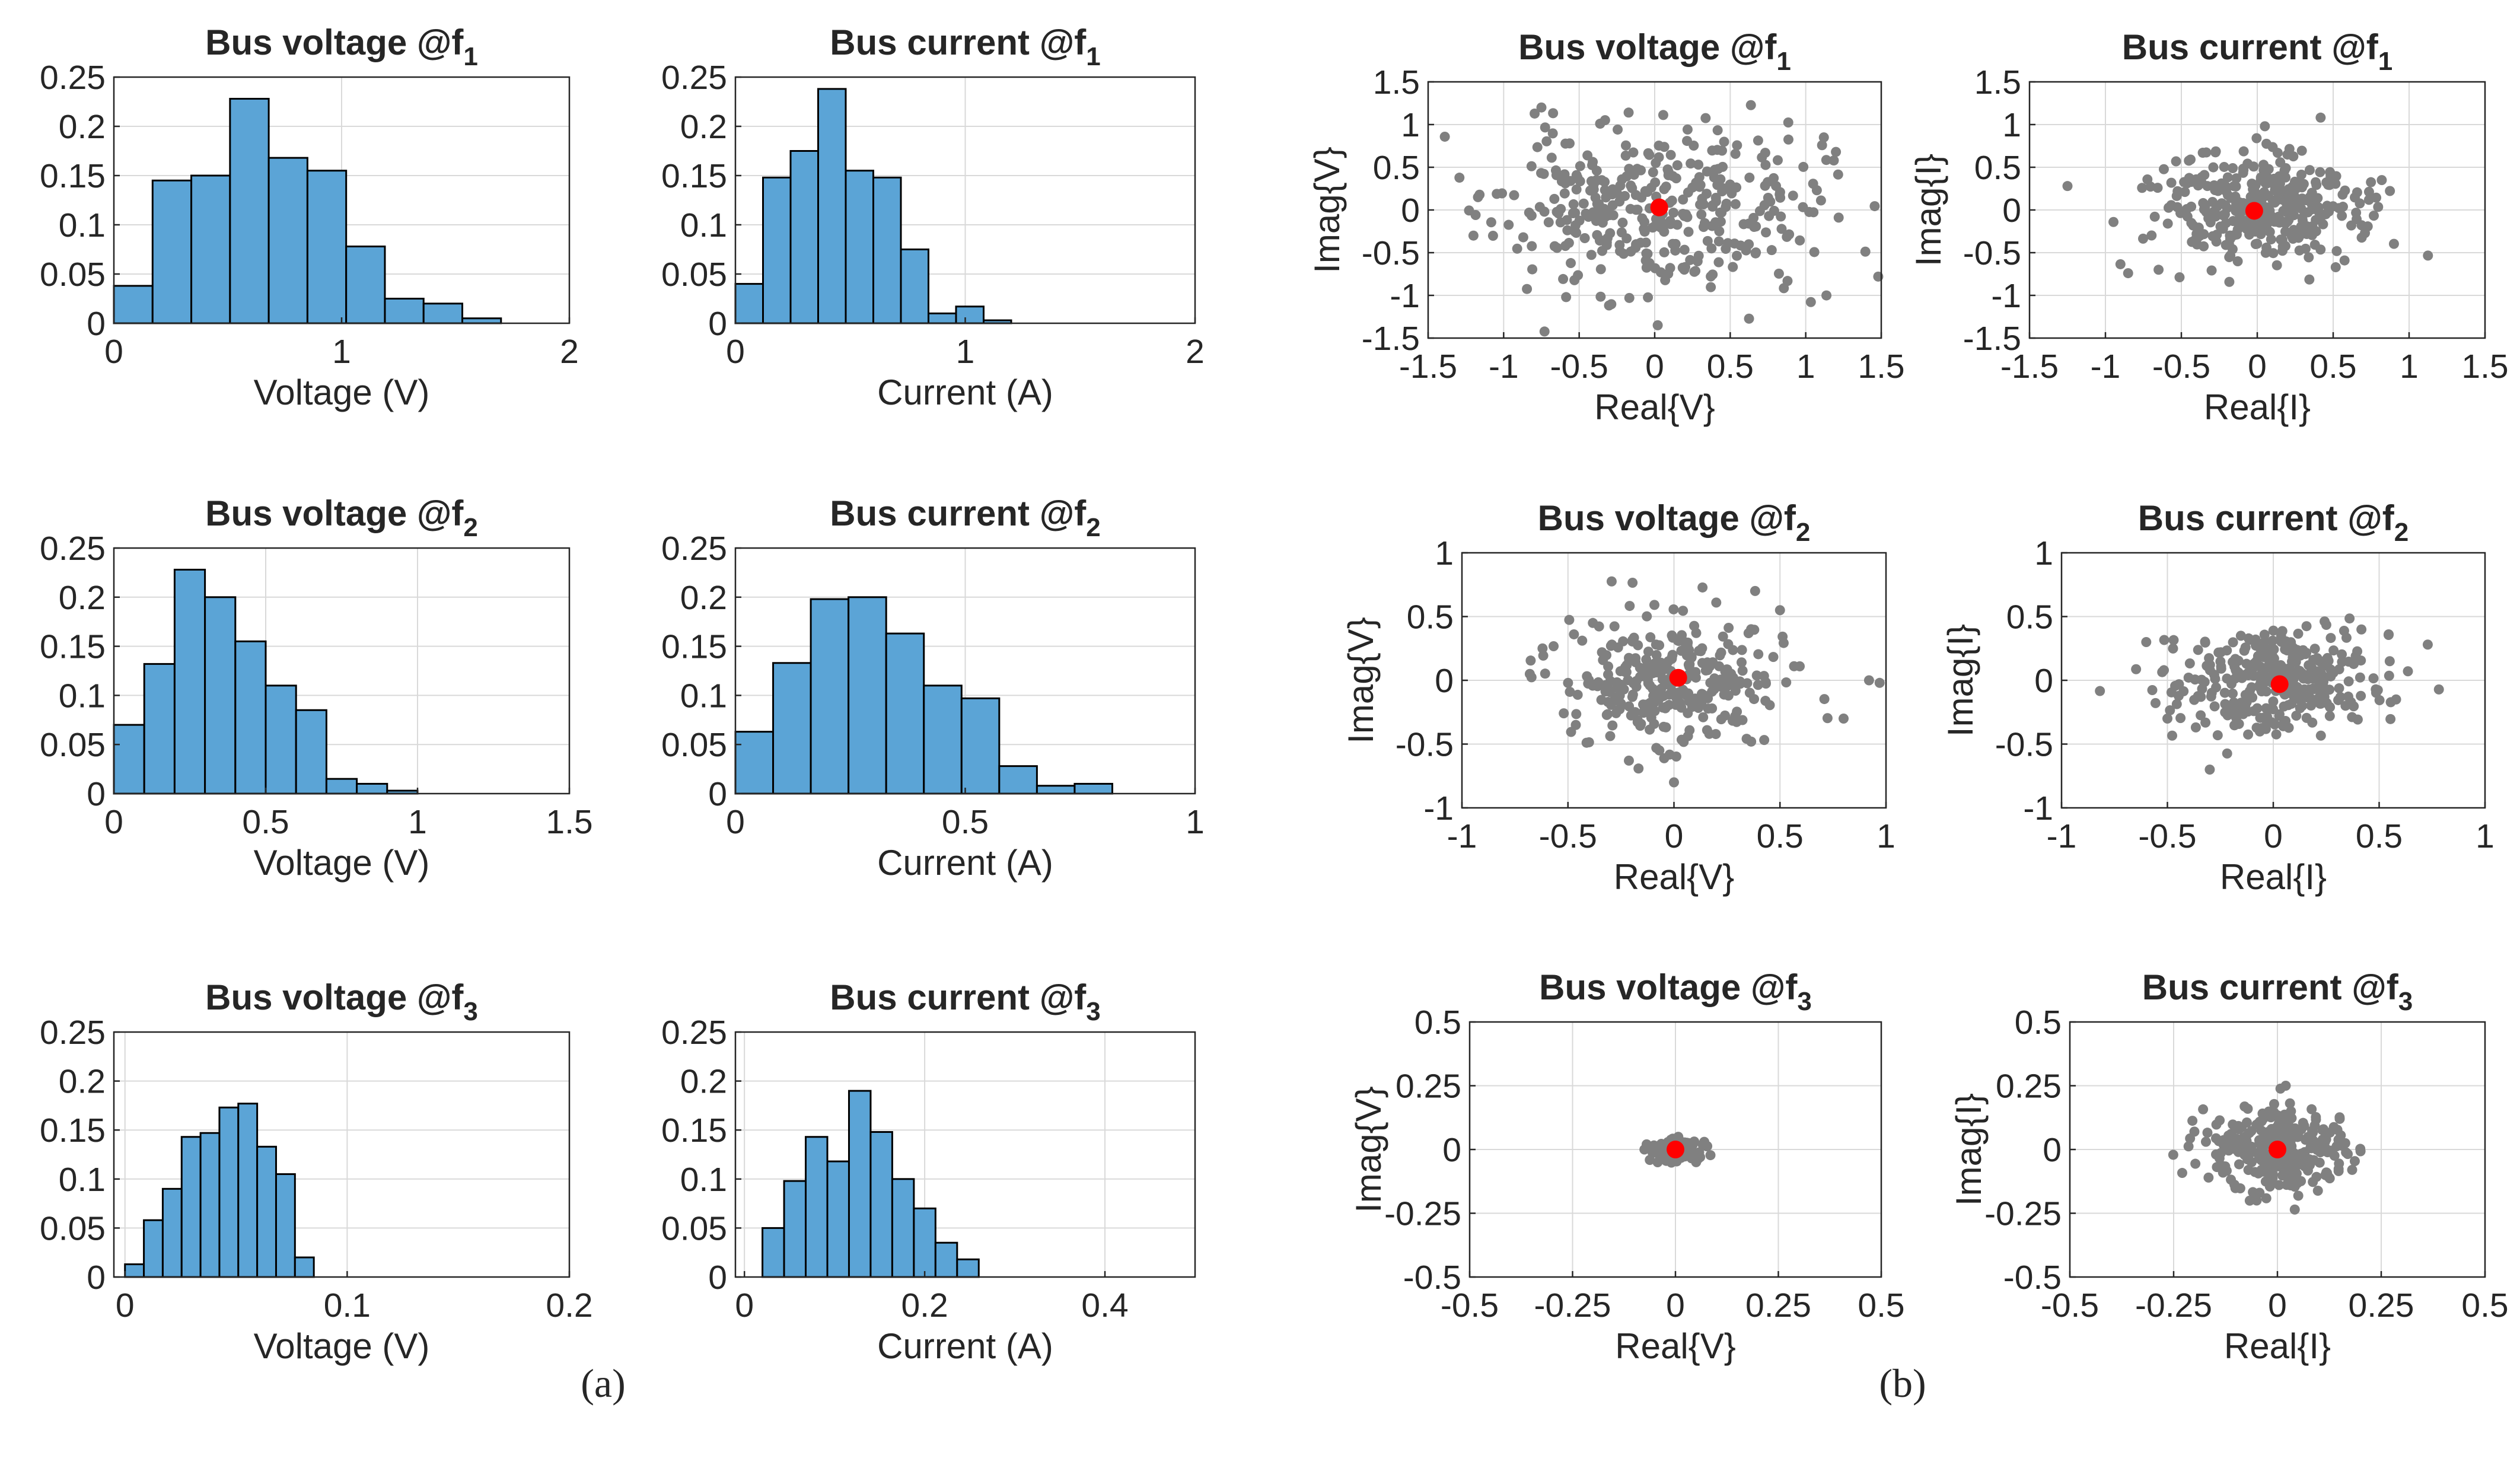 The width and height of the screenshot is (2520, 1468). What do you see at coordinates (82, 1082) in the screenshot?
I see `y-tick-label: 0.2` at bounding box center [82, 1082].